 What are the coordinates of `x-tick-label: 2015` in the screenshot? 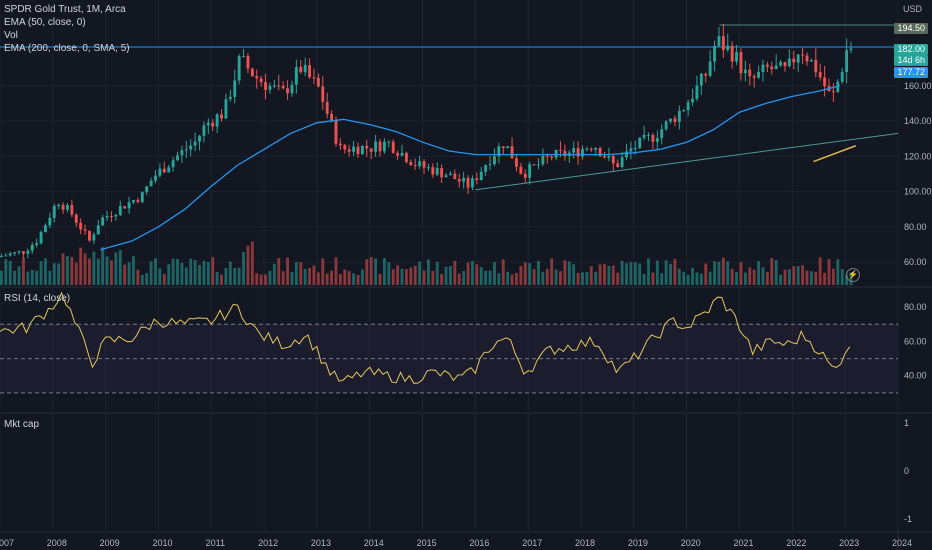 It's located at (427, 543).